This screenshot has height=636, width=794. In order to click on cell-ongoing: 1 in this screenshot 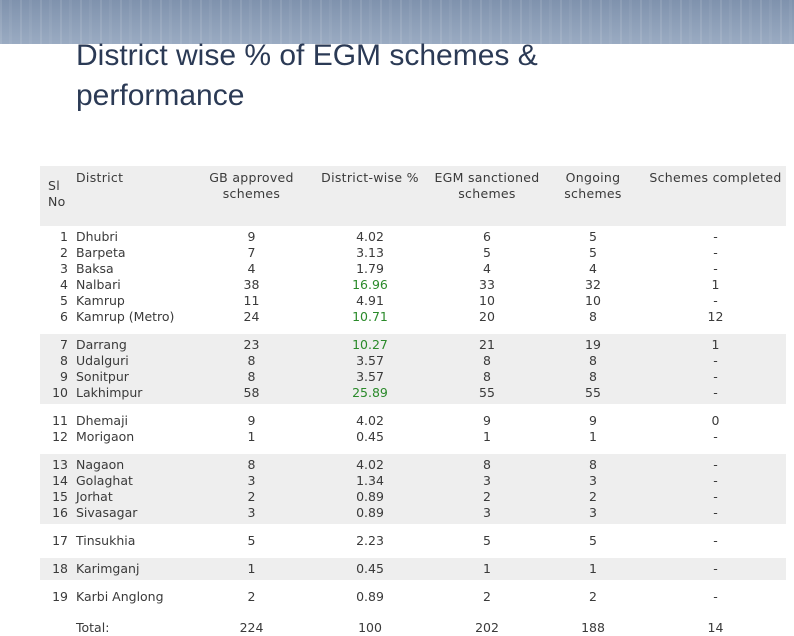, I will do `click(593, 569)`.